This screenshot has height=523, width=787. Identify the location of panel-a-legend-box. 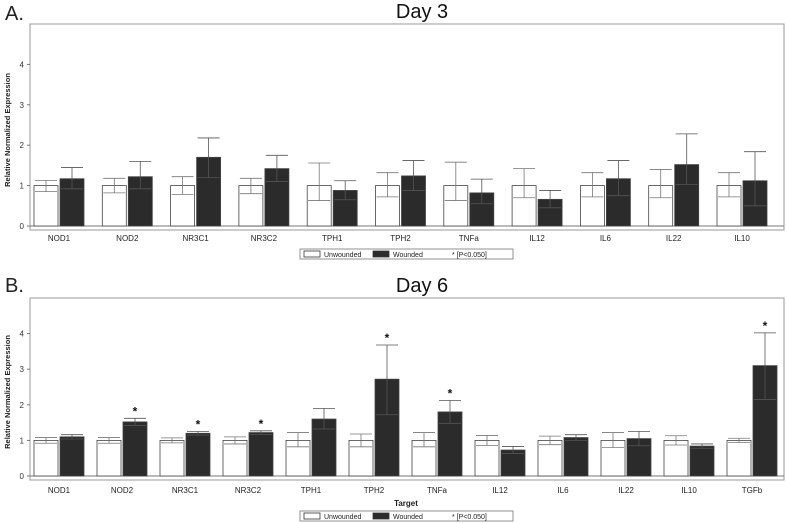
(406, 254).